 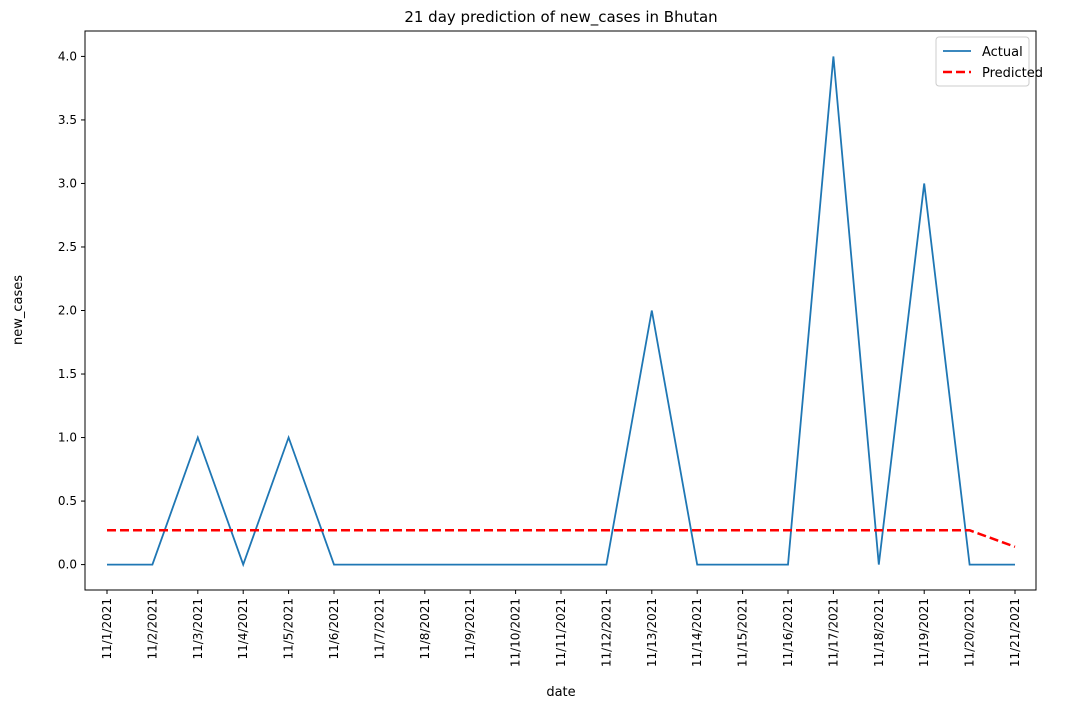 What do you see at coordinates (1002, 52) in the screenshot?
I see `legend-label-actual: Actual` at bounding box center [1002, 52].